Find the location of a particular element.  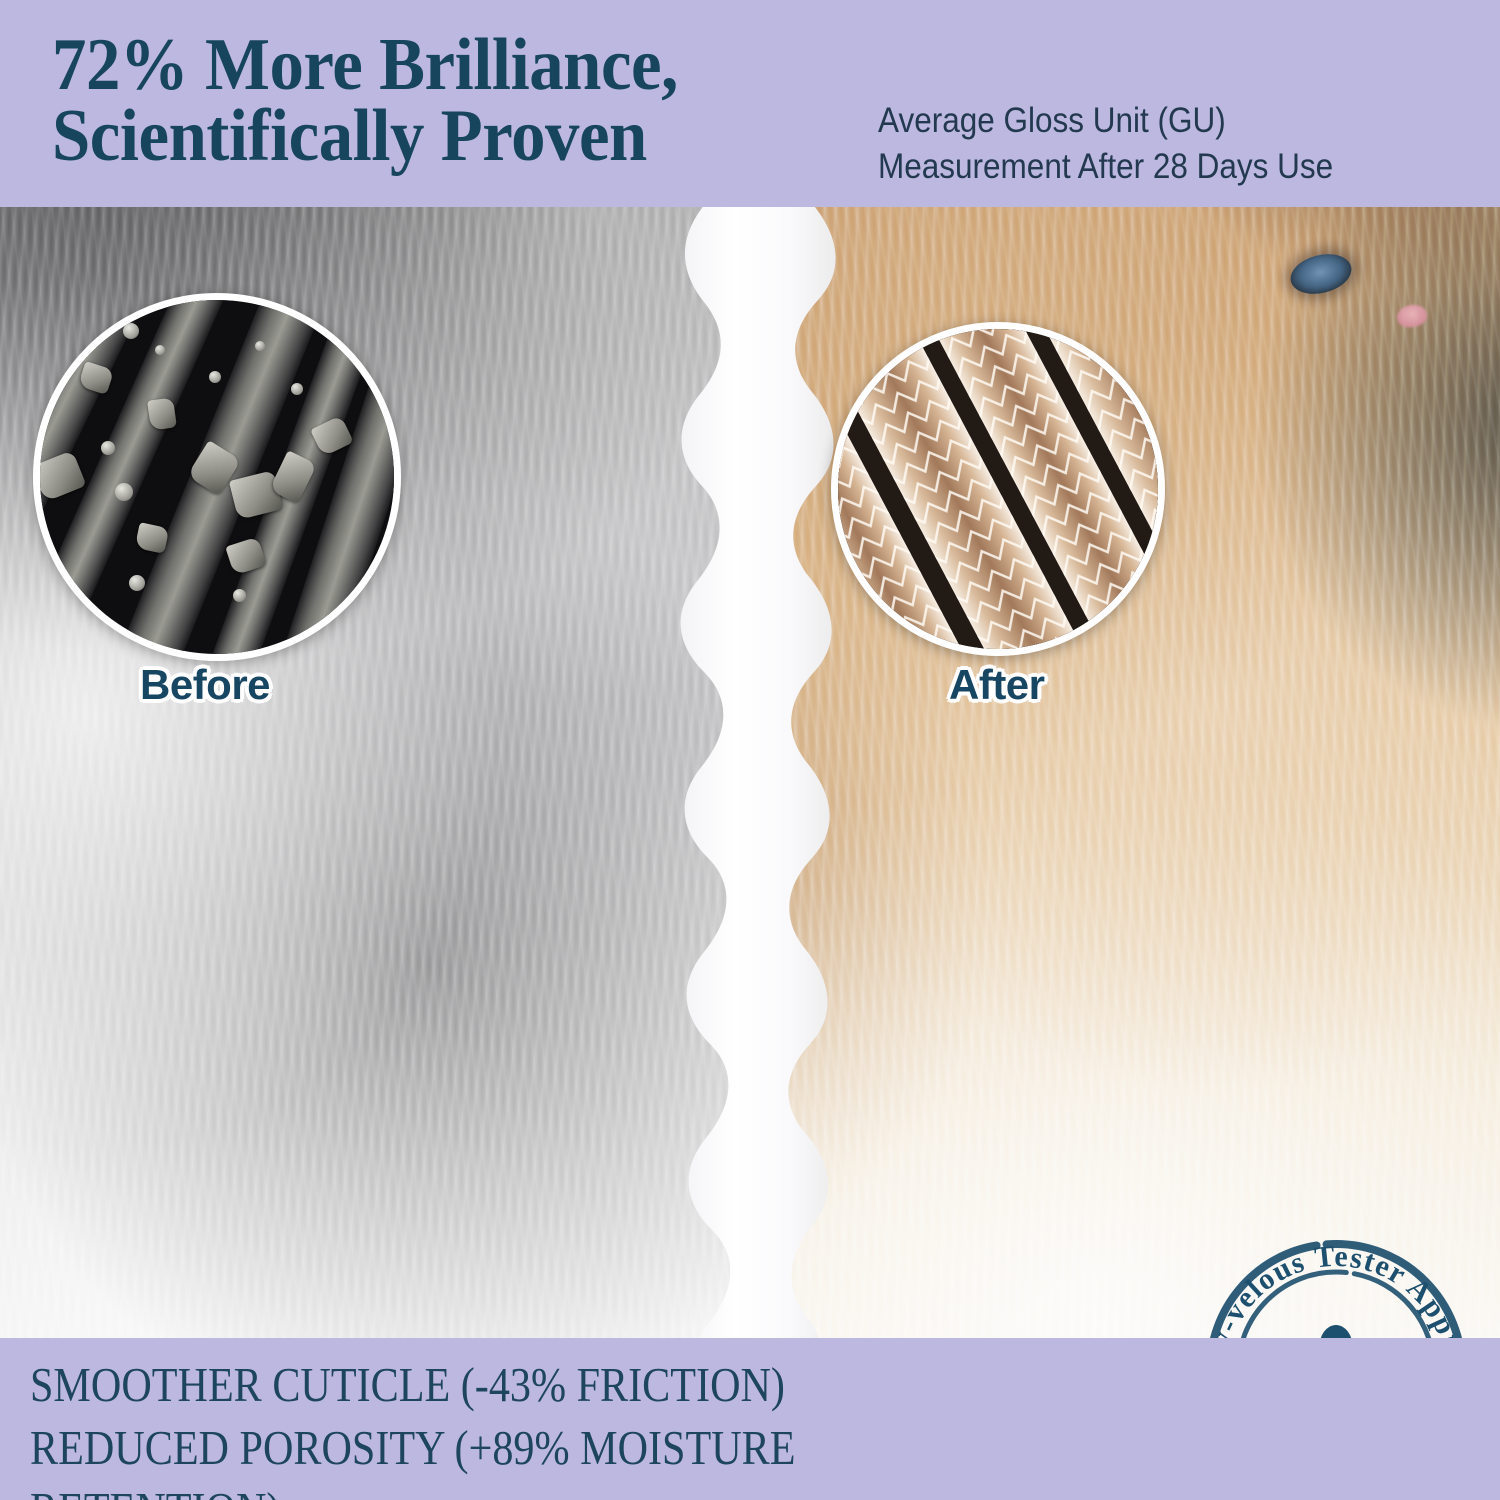

after-label: After is located at coordinates (997, 684).